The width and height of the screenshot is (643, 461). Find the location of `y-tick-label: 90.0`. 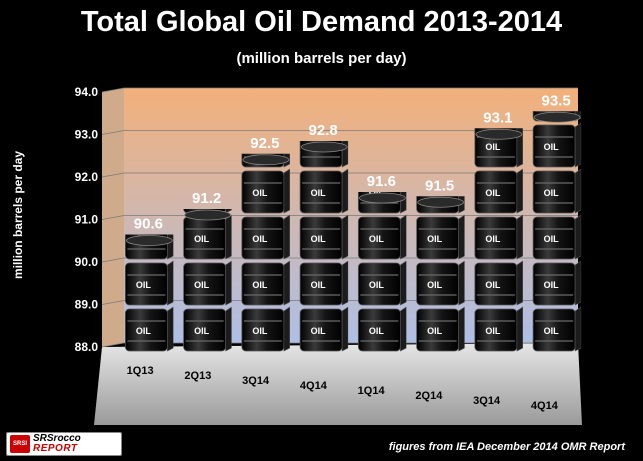

y-tick-label: 90.0 is located at coordinates (87, 262).